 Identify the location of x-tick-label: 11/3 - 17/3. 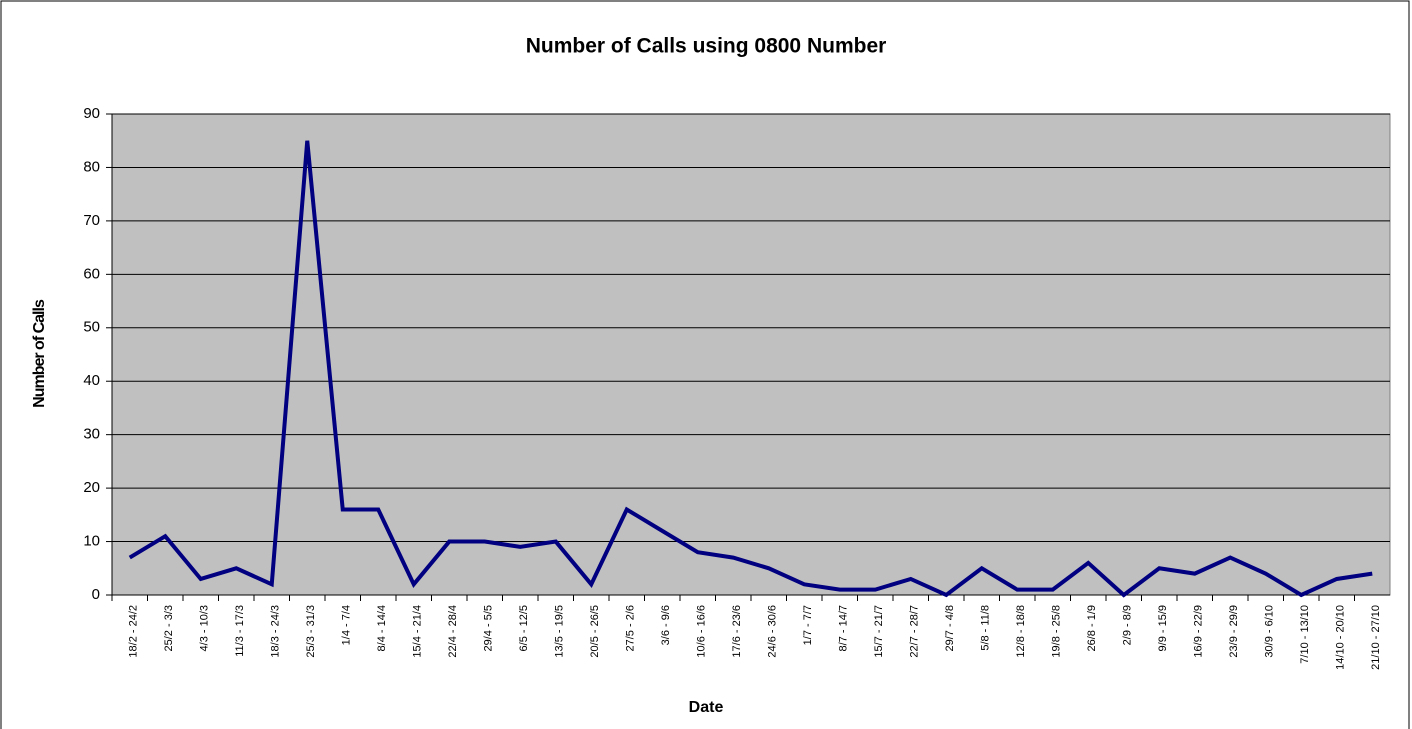
(240, 631).